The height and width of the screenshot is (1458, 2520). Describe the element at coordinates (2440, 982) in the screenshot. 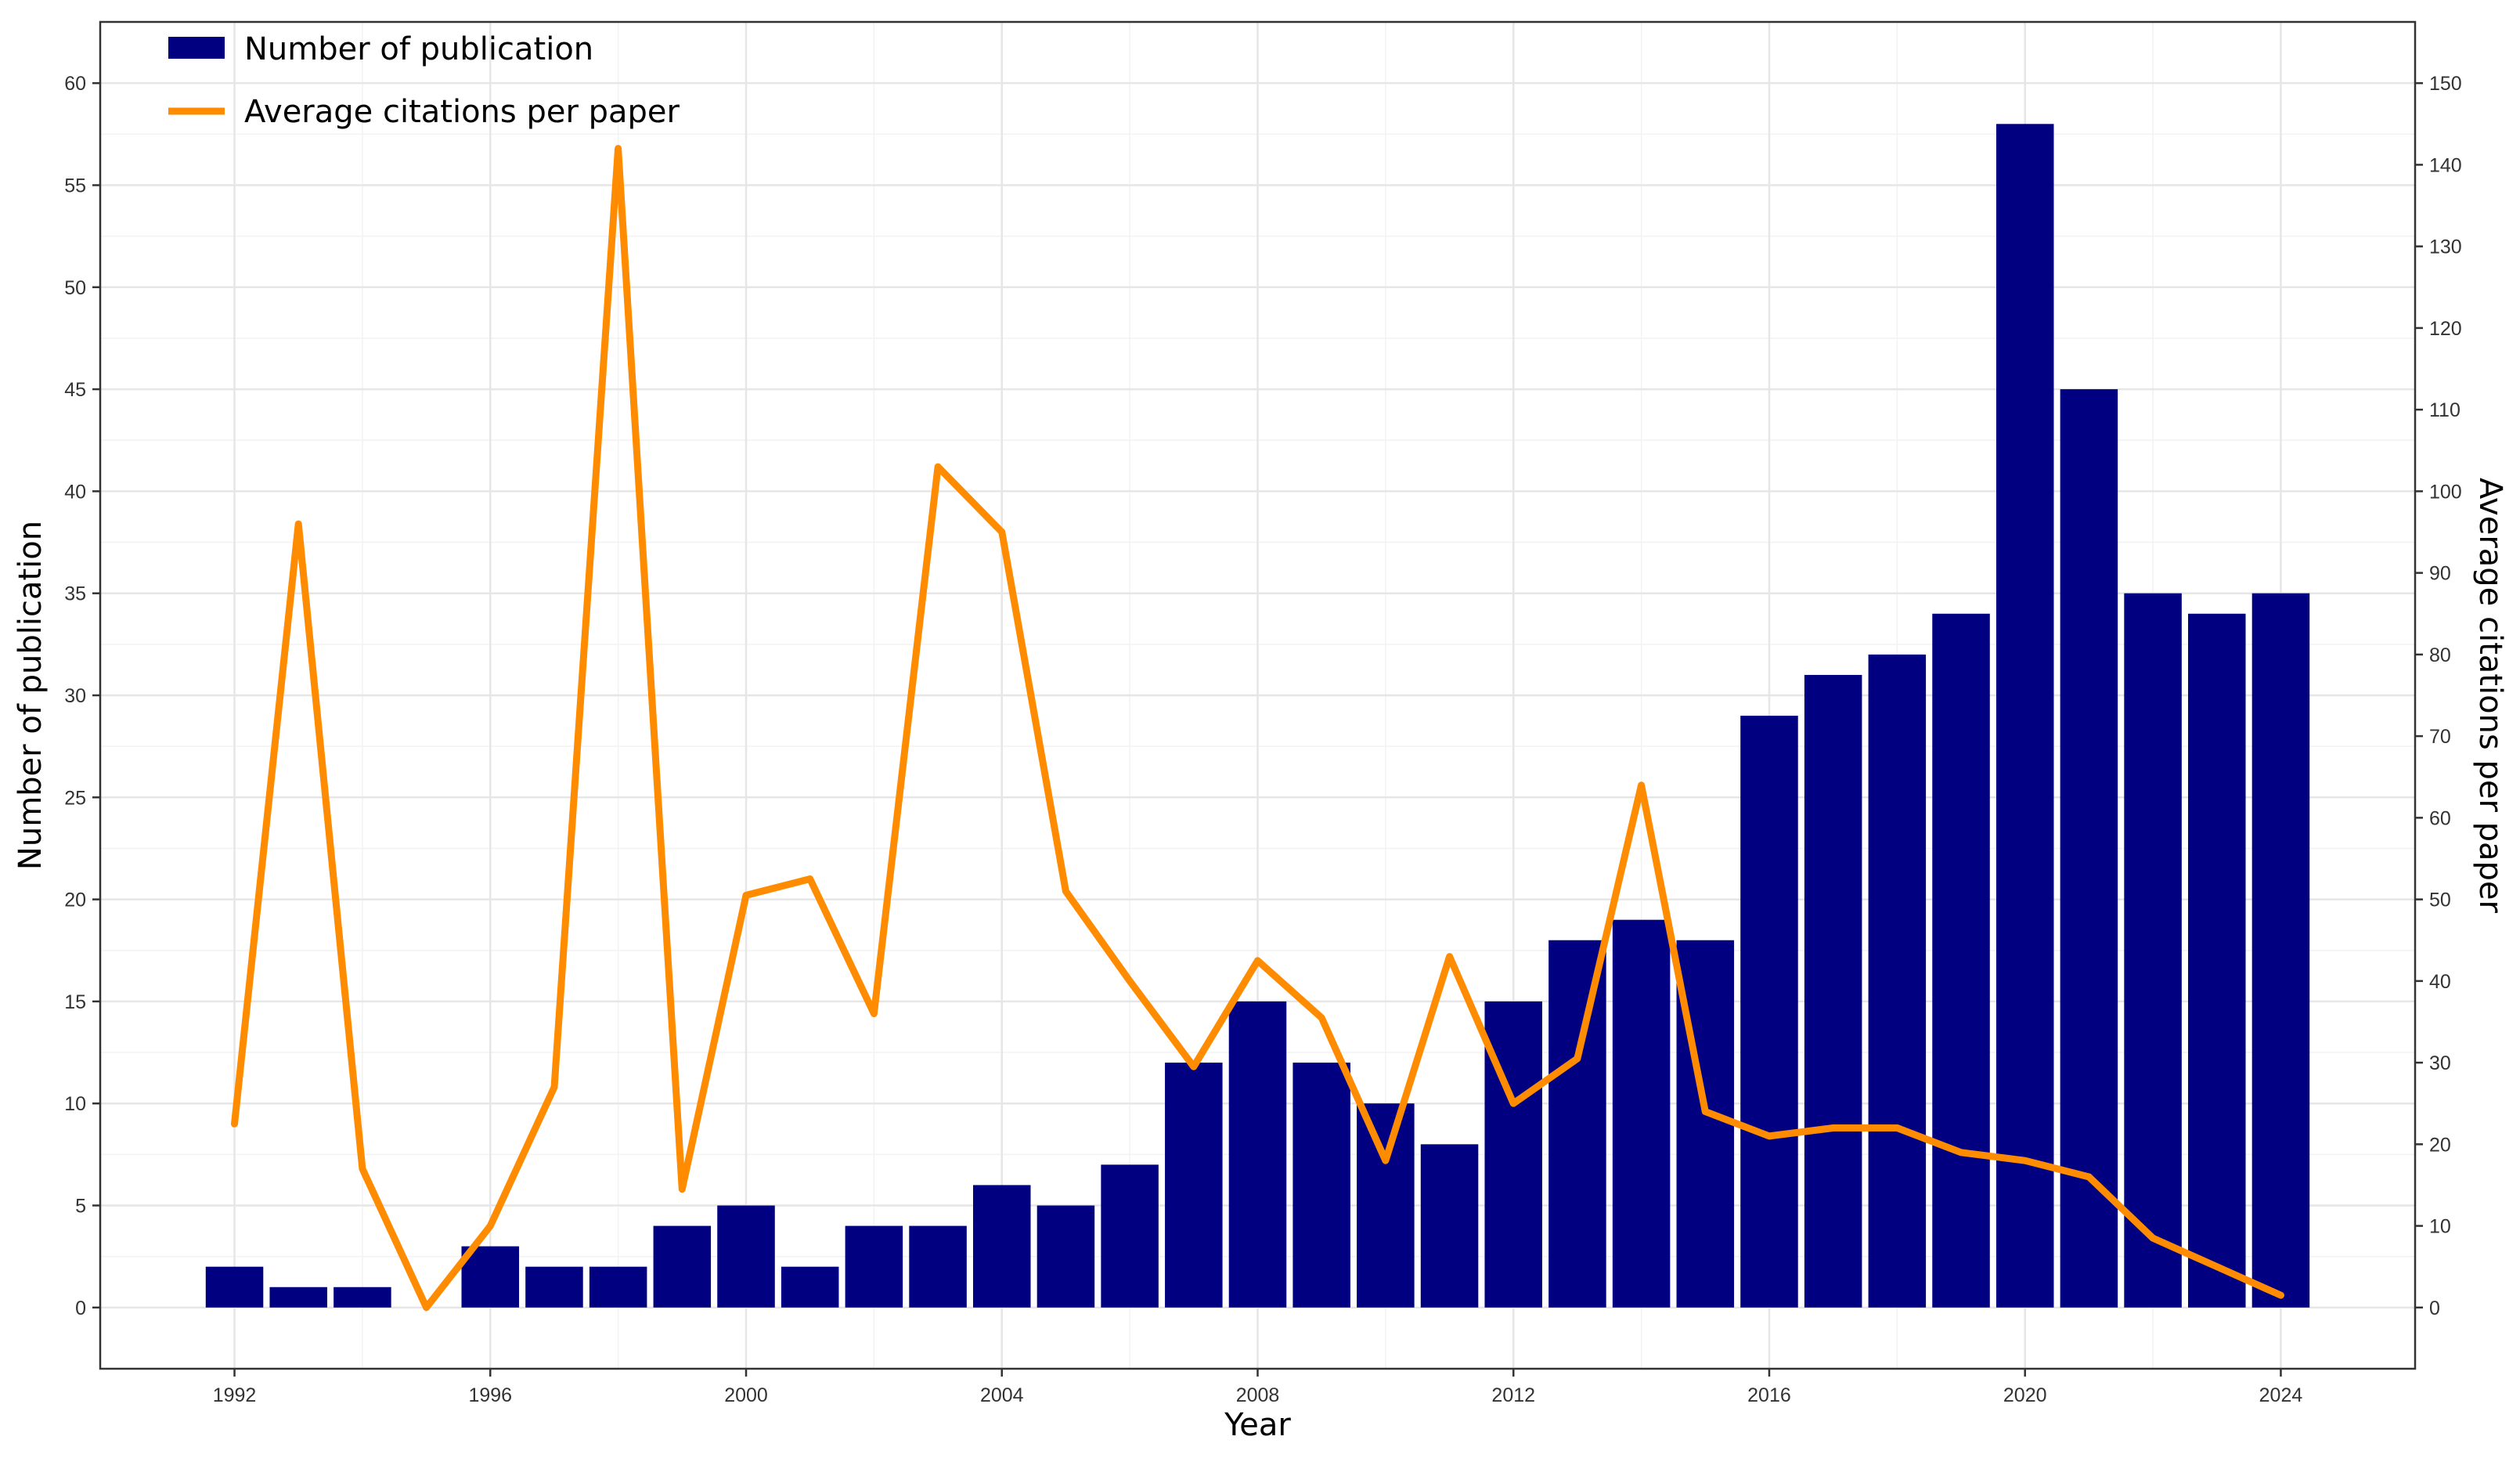

I see `right-tick-label-40: 40` at that location.